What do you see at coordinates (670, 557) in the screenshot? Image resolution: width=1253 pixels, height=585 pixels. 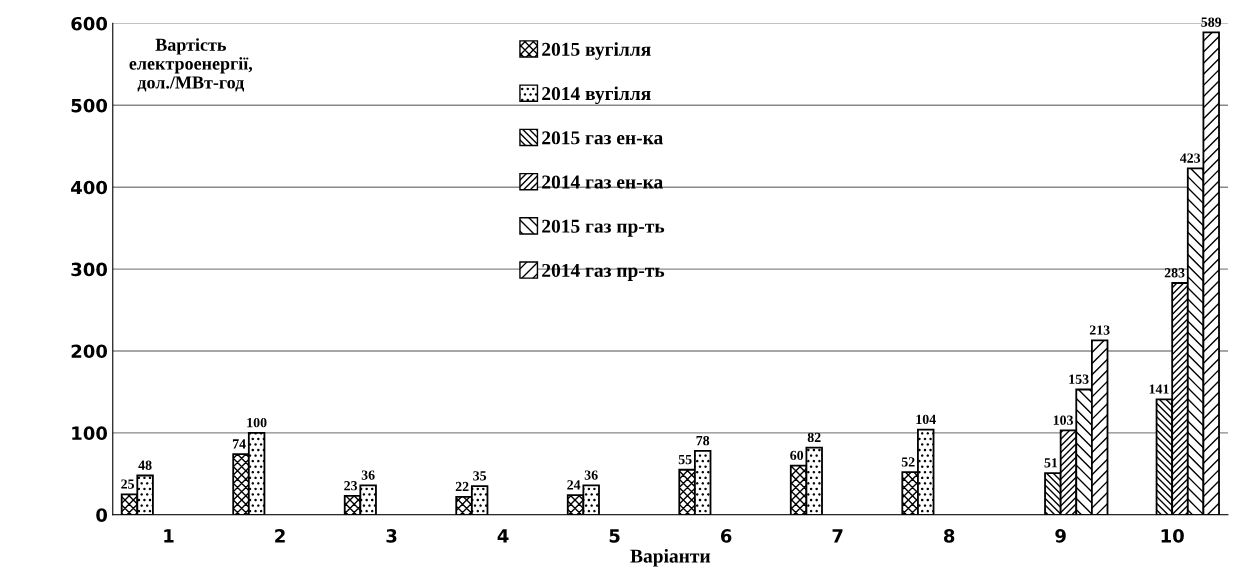 I see `x-axis-title: Варіанти` at bounding box center [670, 557].